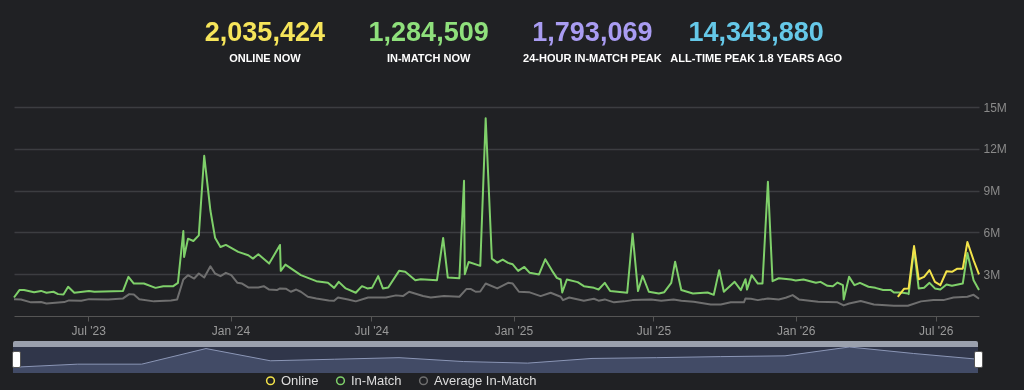 This screenshot has width=1024, height=390. Describe the element at coordinates (592, 32) in the screenshot. I see `data-label: 1,793,069` at that location.